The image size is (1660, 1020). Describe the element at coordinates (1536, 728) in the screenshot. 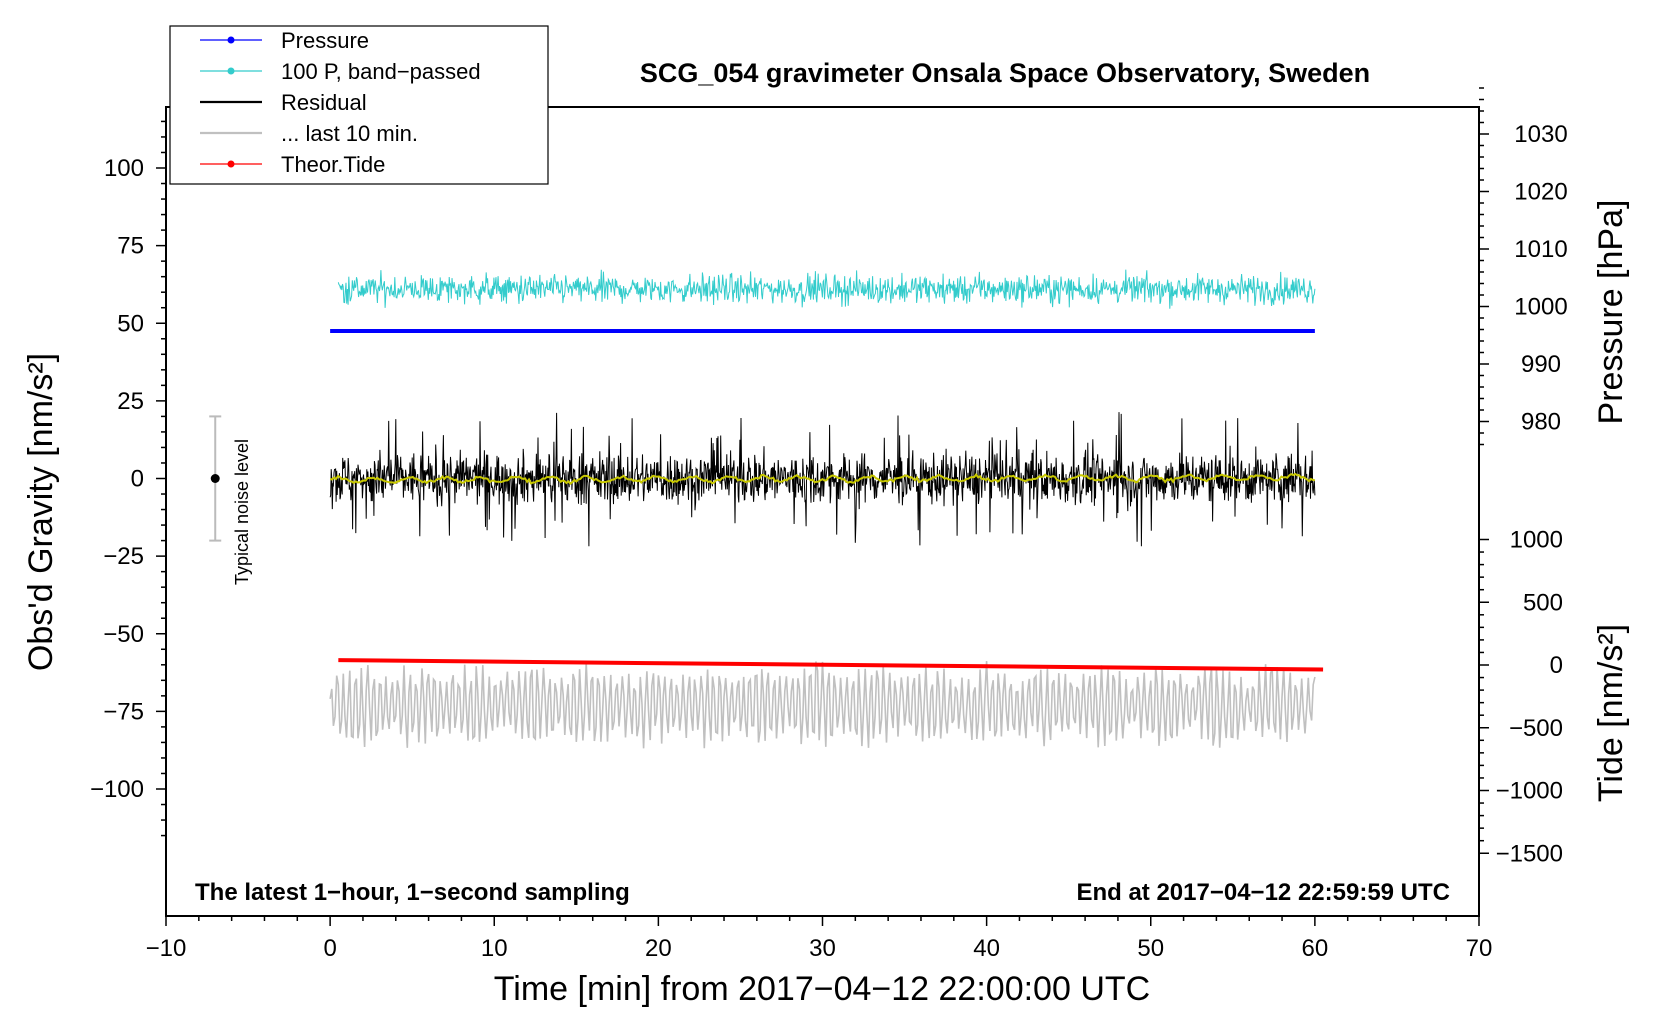

I see `tide-tick-label: −500` at that location.